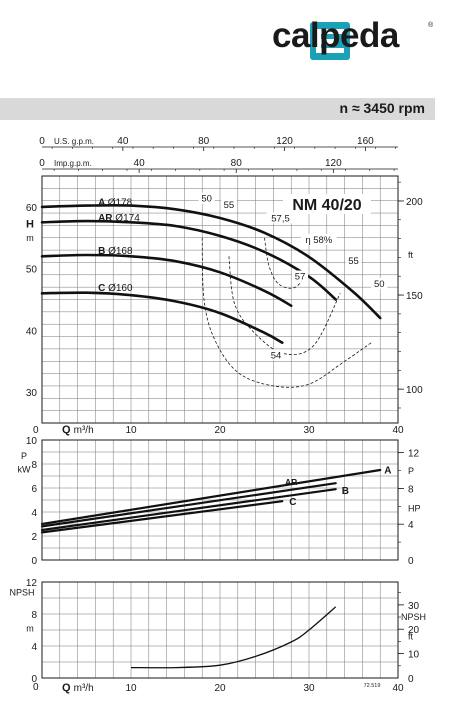  Describe the element at coordinates (411, 489) in the screenshot. I see `yright-tick-label: 8` at that location.